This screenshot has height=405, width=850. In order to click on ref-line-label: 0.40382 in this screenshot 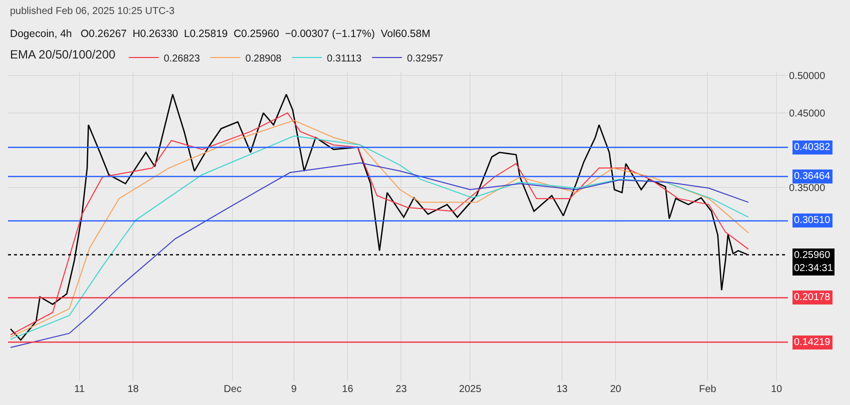, I will do `click(812, 147)`.